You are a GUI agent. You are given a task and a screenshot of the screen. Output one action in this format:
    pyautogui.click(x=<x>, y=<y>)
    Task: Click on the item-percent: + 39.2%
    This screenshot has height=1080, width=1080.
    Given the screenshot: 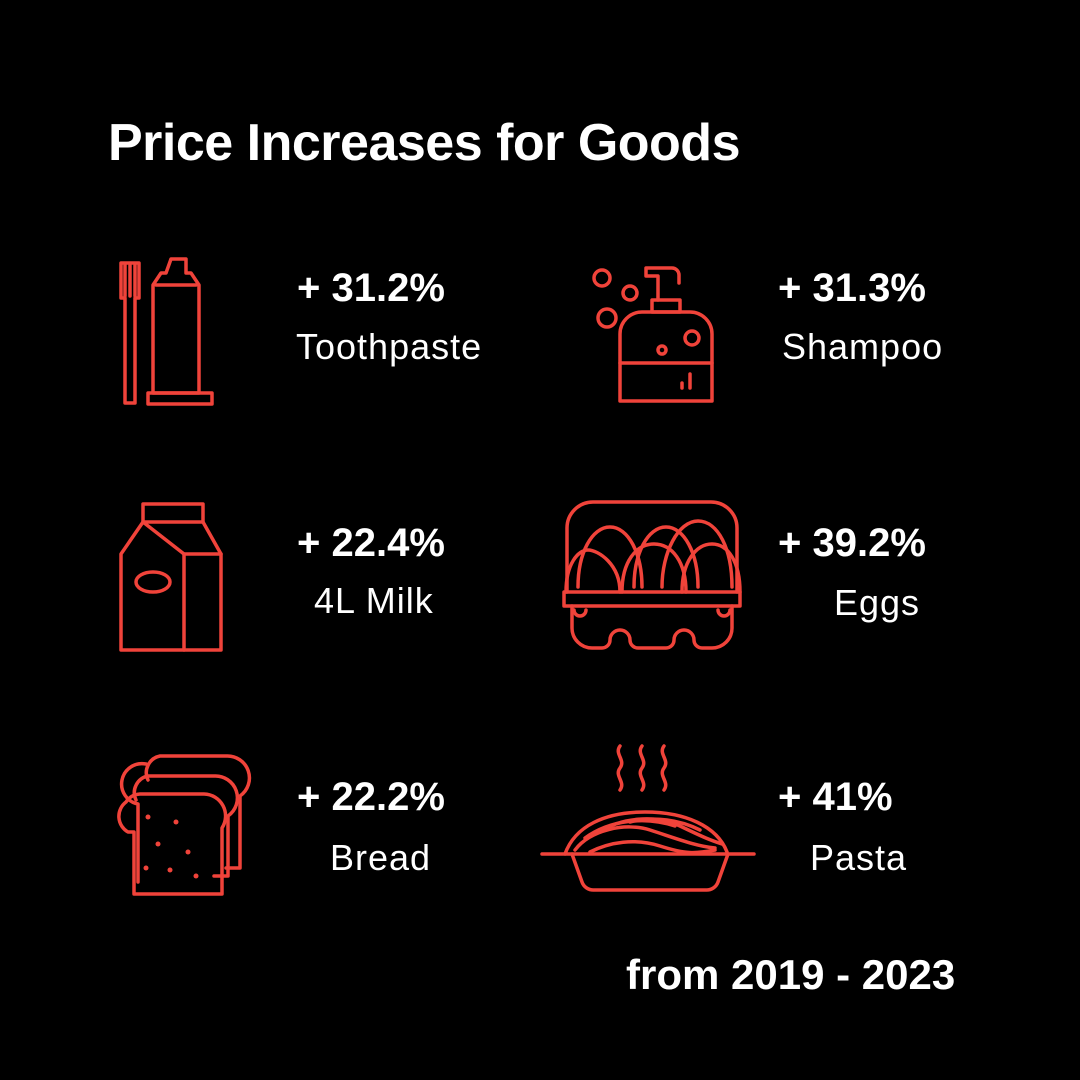 What is the action you would take?
    pyautogui.click(x=852, y=543)
    